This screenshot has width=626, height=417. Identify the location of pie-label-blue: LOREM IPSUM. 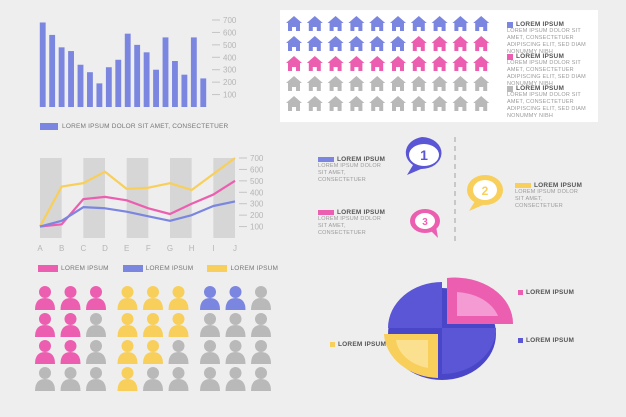
(546, 340).